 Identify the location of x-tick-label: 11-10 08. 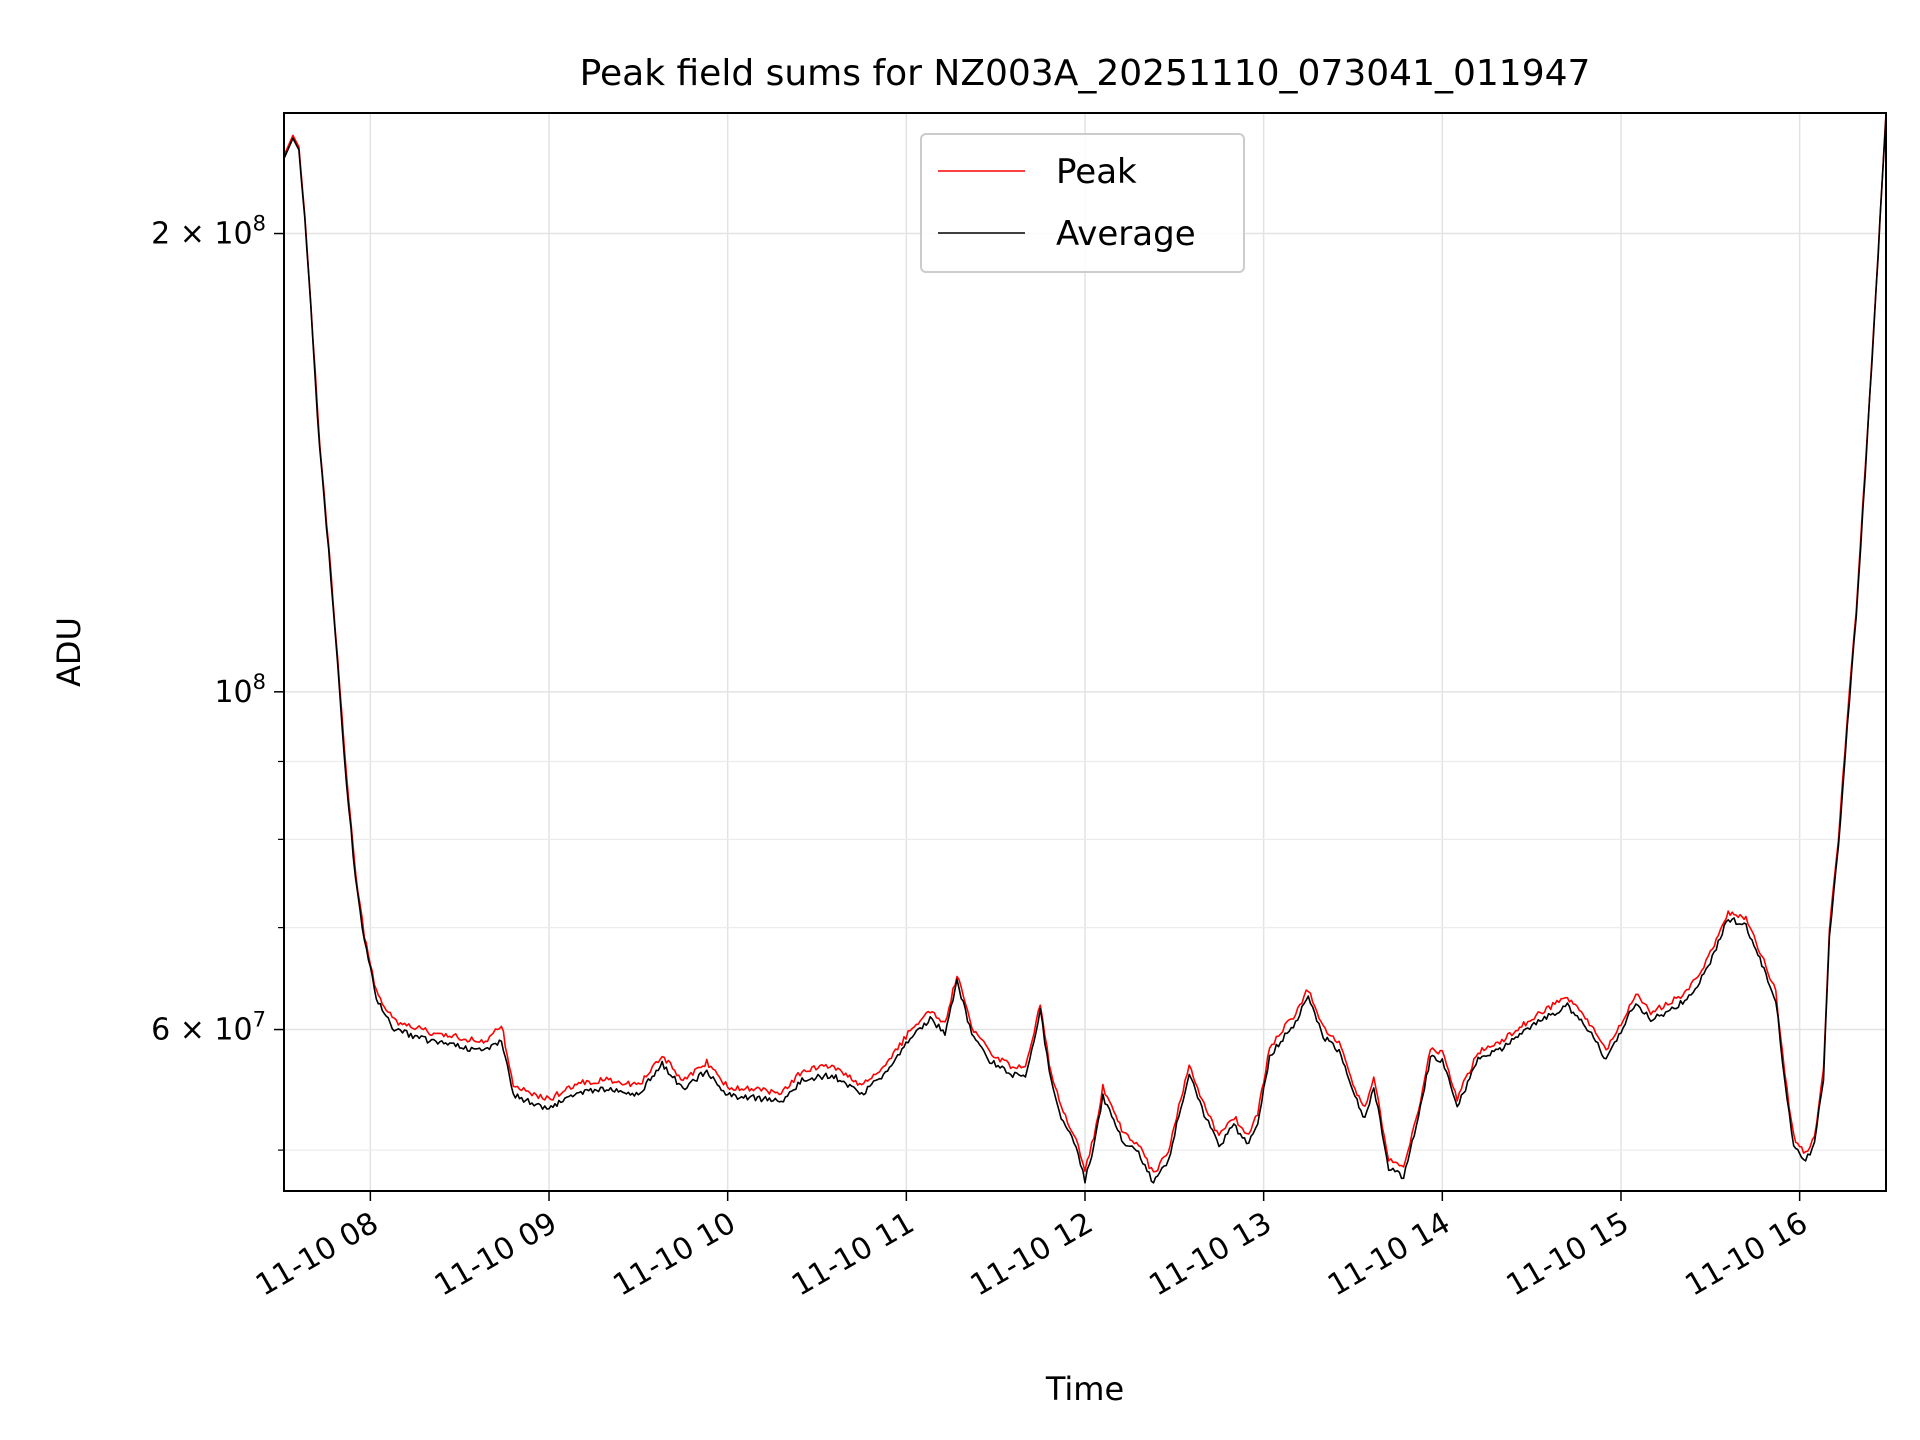
(317, 1255).